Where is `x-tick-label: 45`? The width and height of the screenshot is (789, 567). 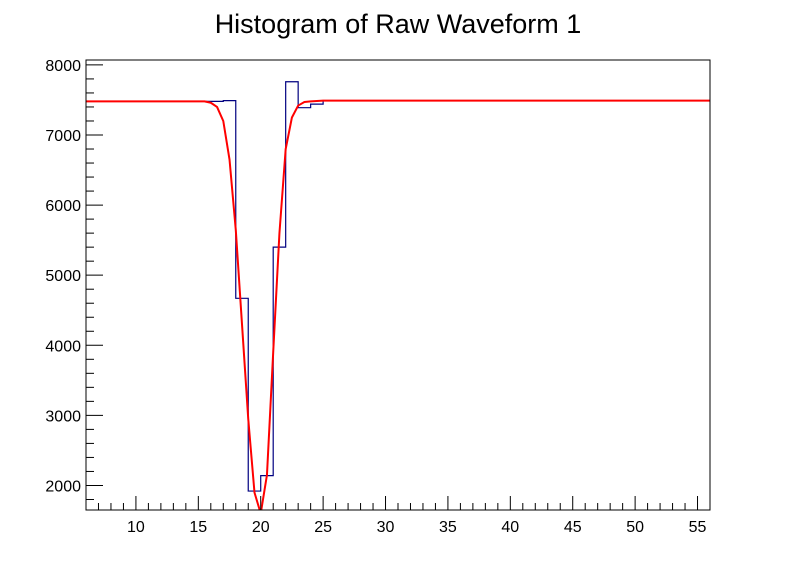
x-tick-label: 45 is located at coordinates (573, 527).